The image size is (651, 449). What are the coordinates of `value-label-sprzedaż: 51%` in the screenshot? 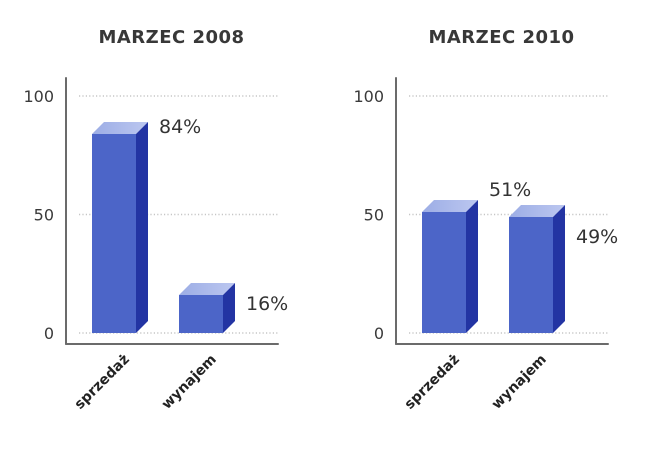 It's located at (510, 190).